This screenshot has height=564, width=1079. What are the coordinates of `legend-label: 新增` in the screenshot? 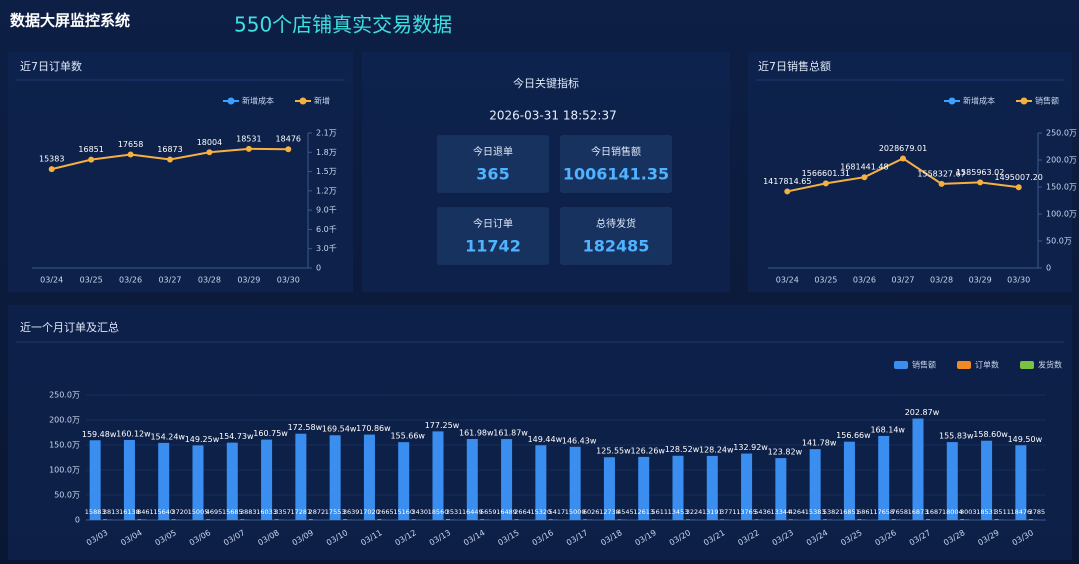 It's located at (322, 101).